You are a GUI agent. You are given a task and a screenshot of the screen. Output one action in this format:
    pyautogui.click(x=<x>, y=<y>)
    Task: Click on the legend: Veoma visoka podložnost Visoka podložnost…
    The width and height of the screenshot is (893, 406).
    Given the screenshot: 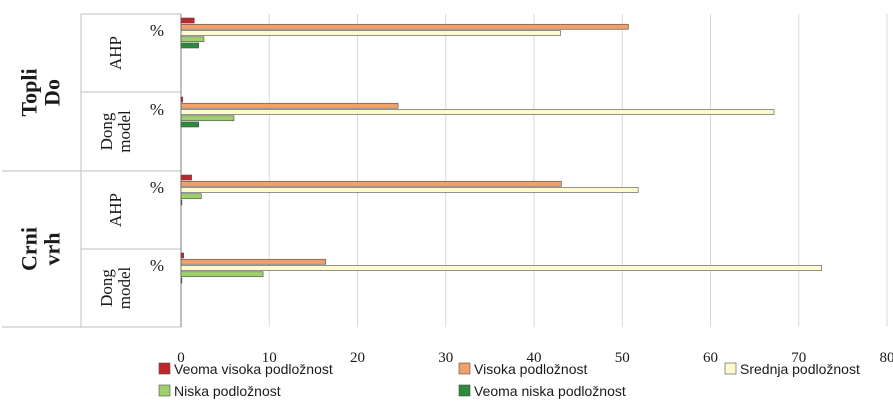 What is the action you would take?
    pyautogui.click(x=509, y=380)
    